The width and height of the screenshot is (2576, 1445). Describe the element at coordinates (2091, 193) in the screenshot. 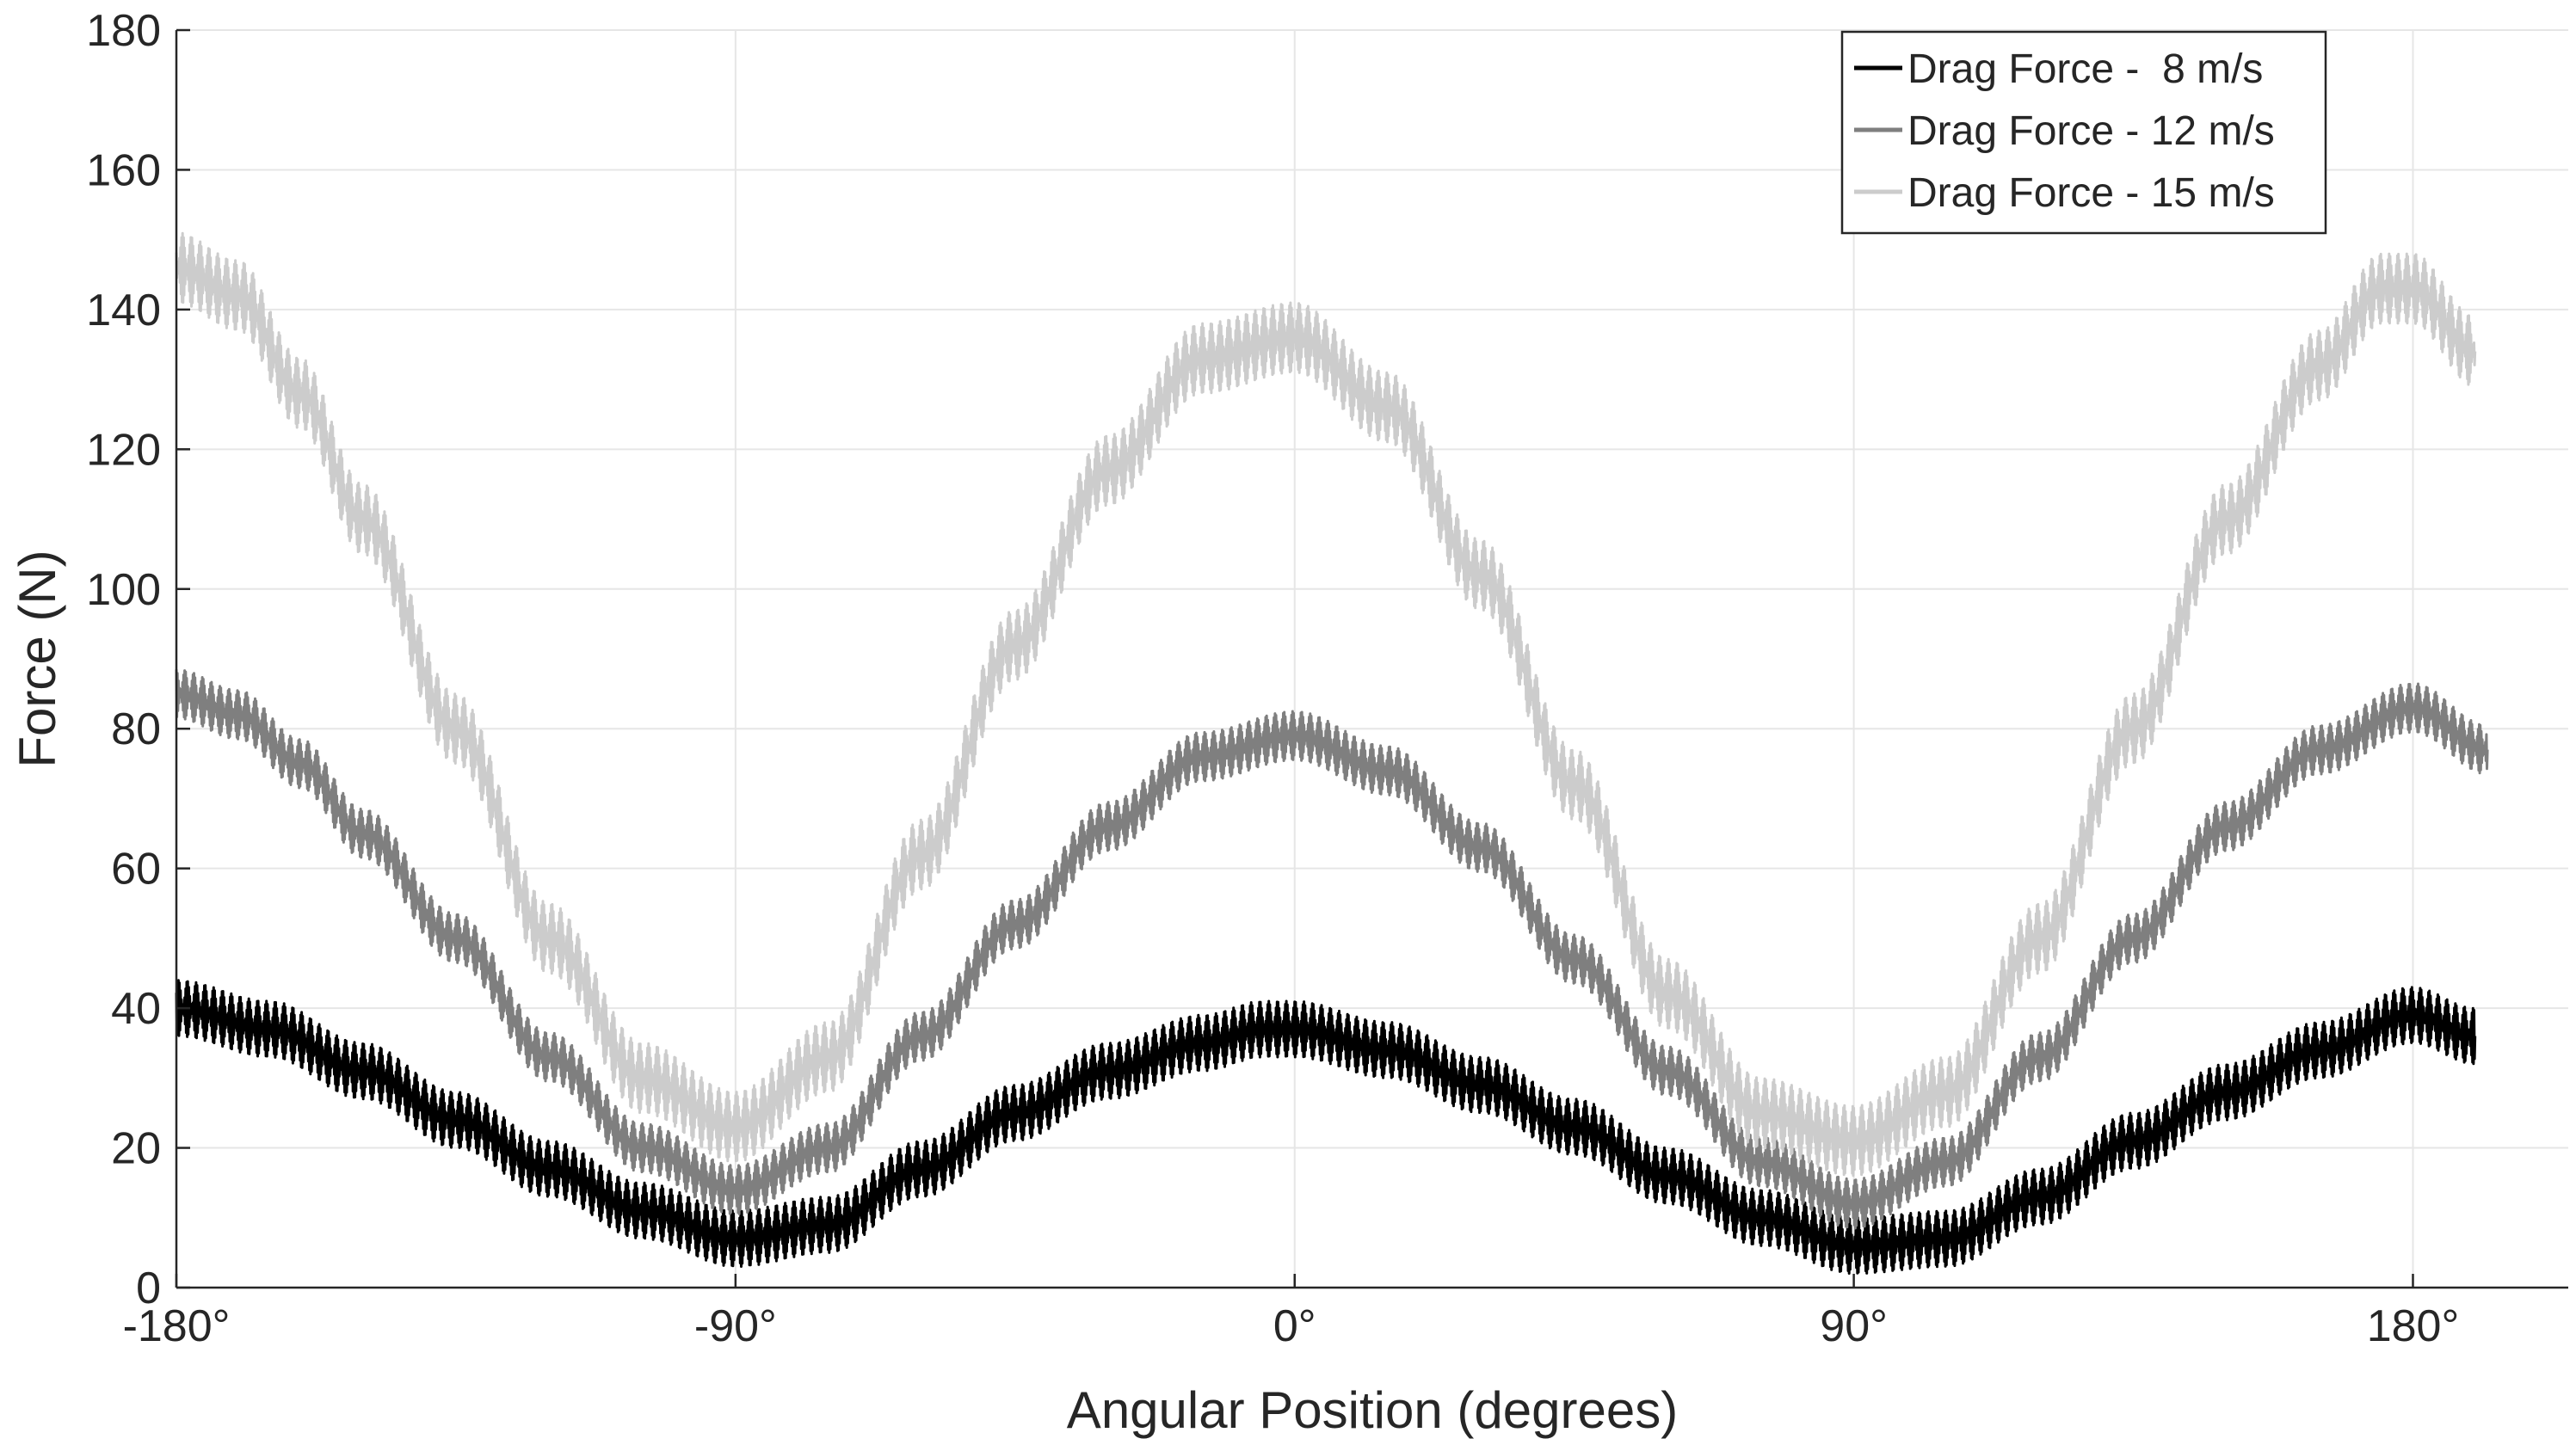

I see `legend-entry-label: Drag Force - 15 m/s` at that location.